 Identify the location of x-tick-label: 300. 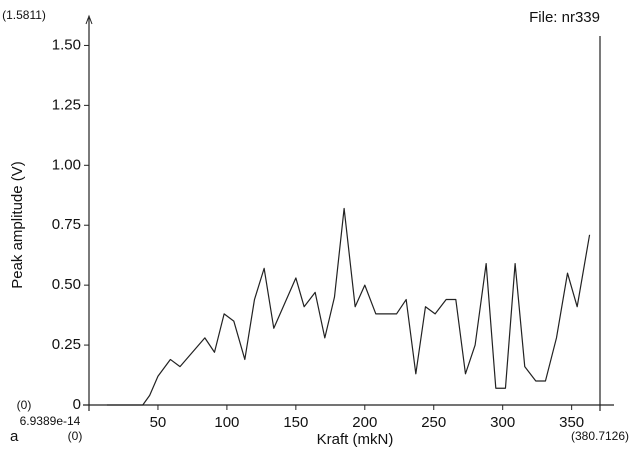
(502, 422).